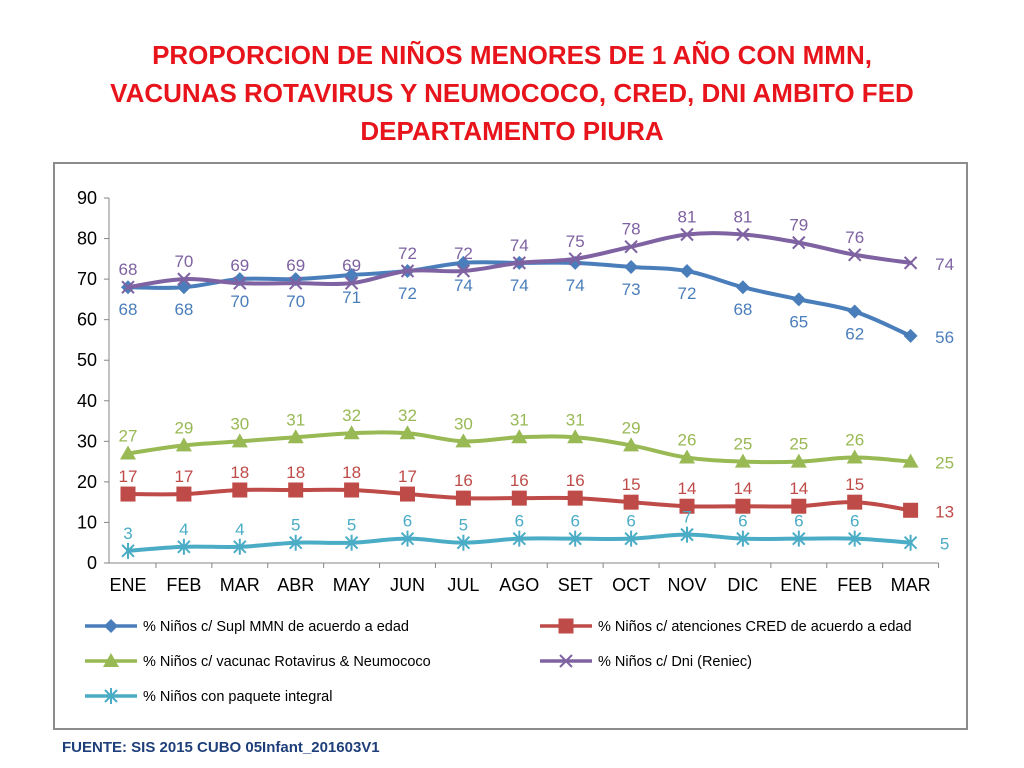  What do you see at coordinates (239, 472) in the screenshot?
I see `data-label: 18` at bounding box center [239, 472].